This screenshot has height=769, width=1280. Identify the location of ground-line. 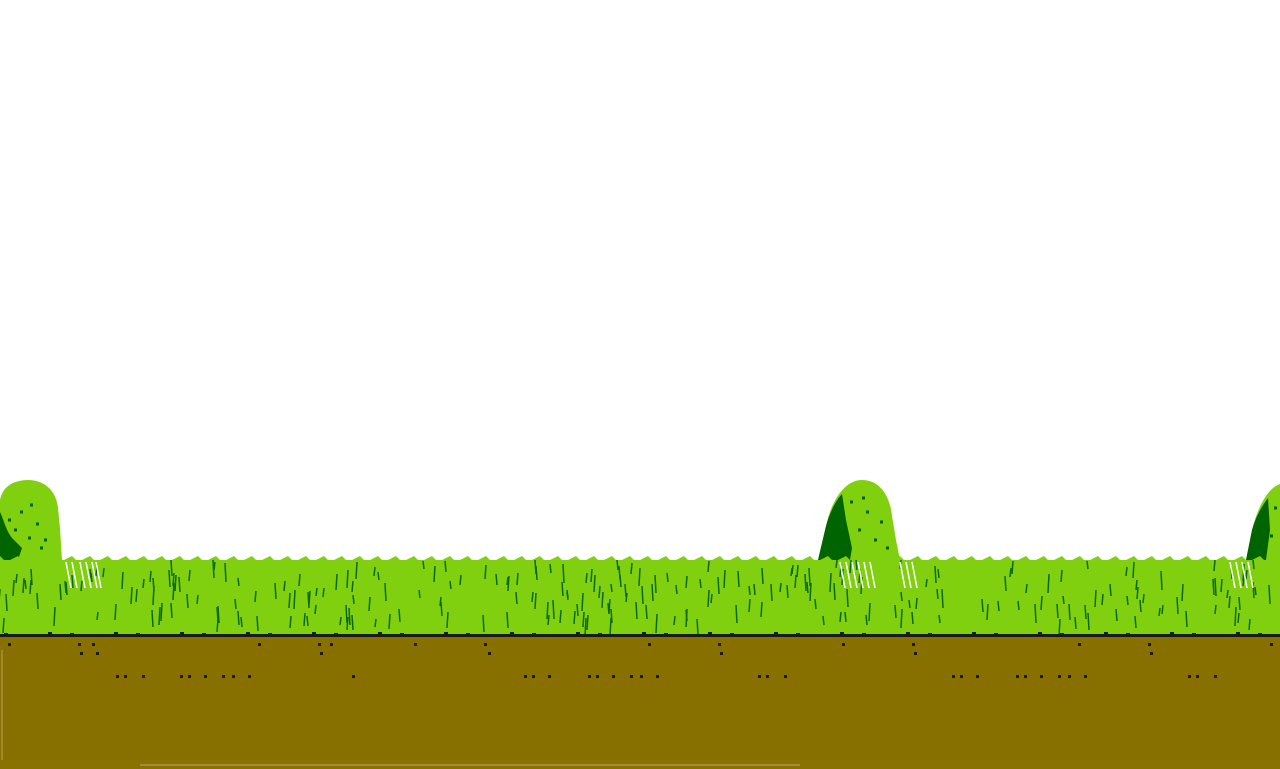
(640, 634).